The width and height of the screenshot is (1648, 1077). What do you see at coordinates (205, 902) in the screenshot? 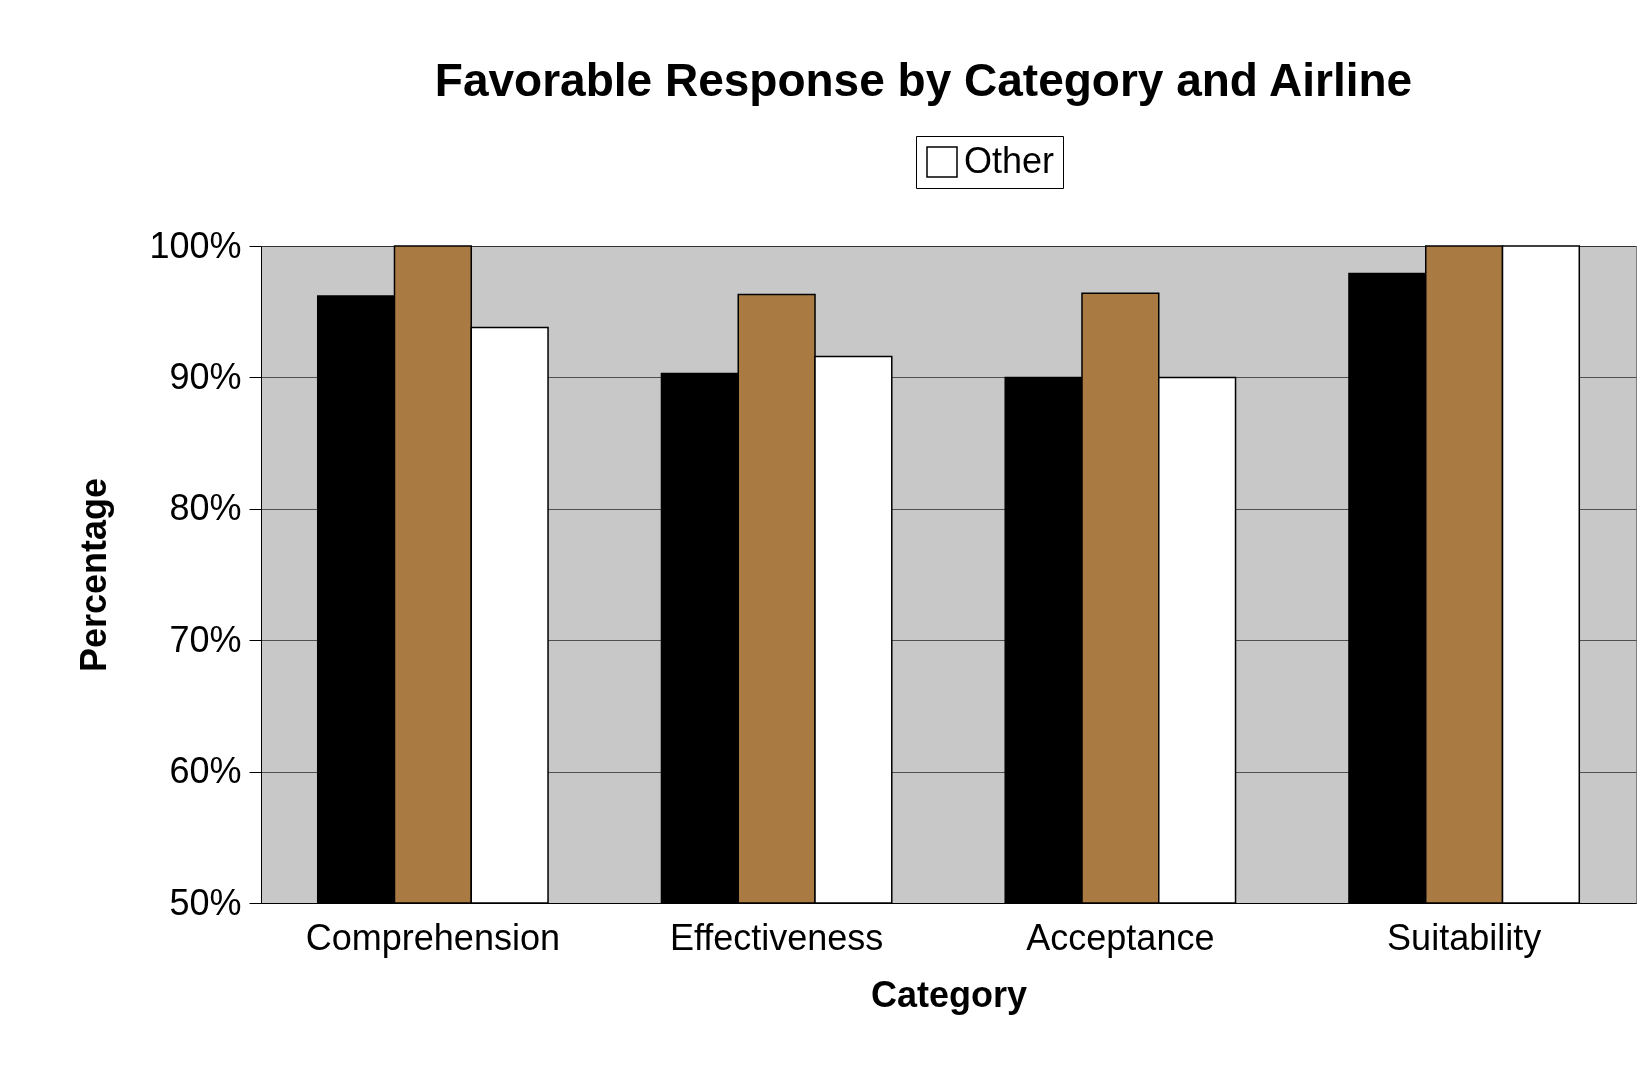
I see `y-tick-label: 50%` at bounding box center [205, 902].